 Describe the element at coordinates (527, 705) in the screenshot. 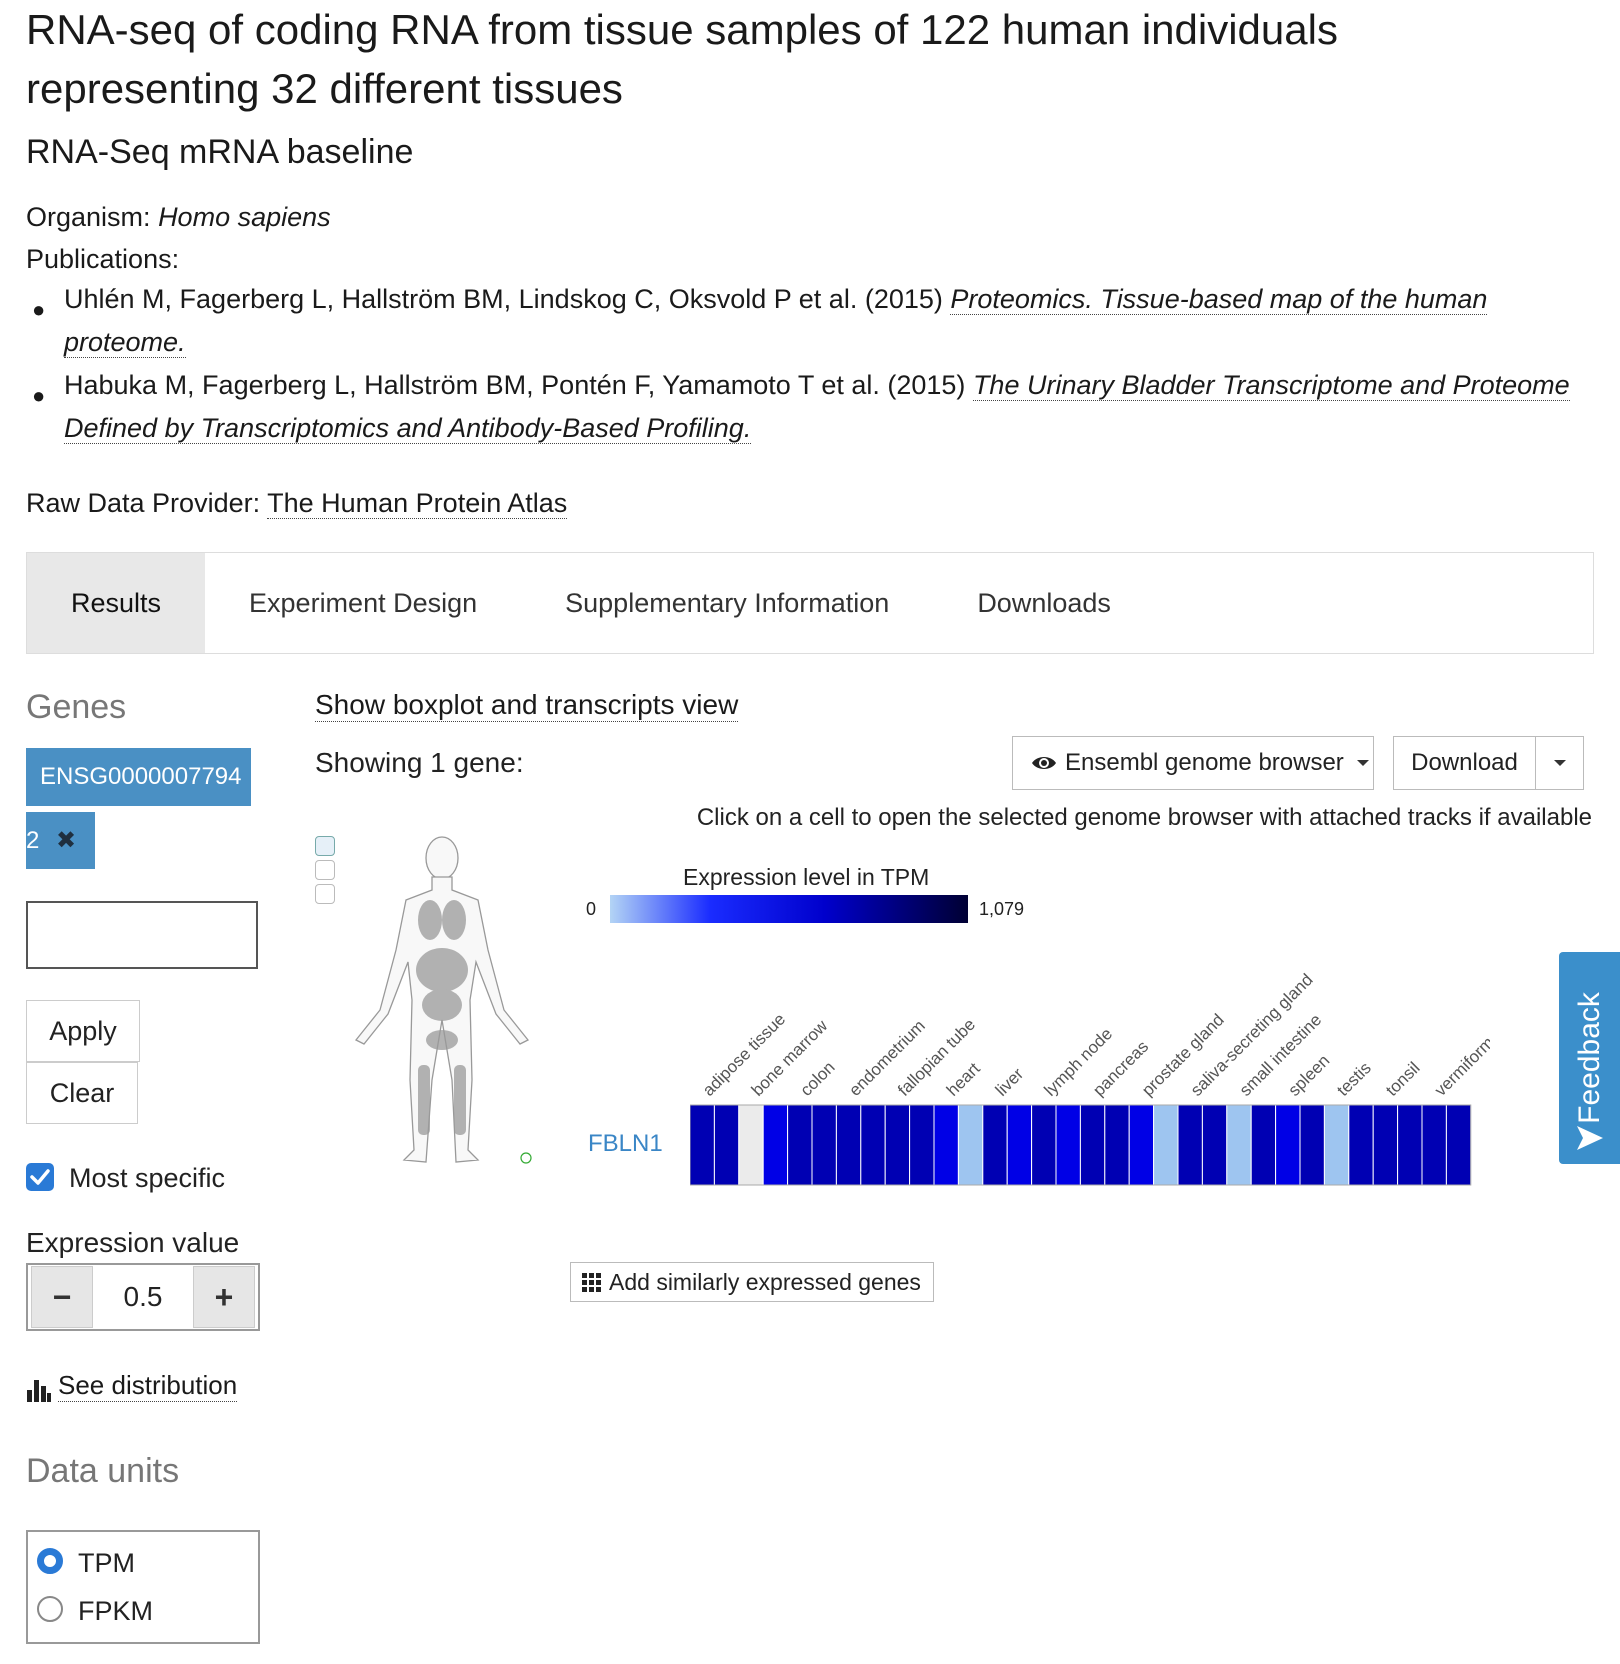

I see `boxplot-view-link: Show boxplot and transcripts view` at that location.